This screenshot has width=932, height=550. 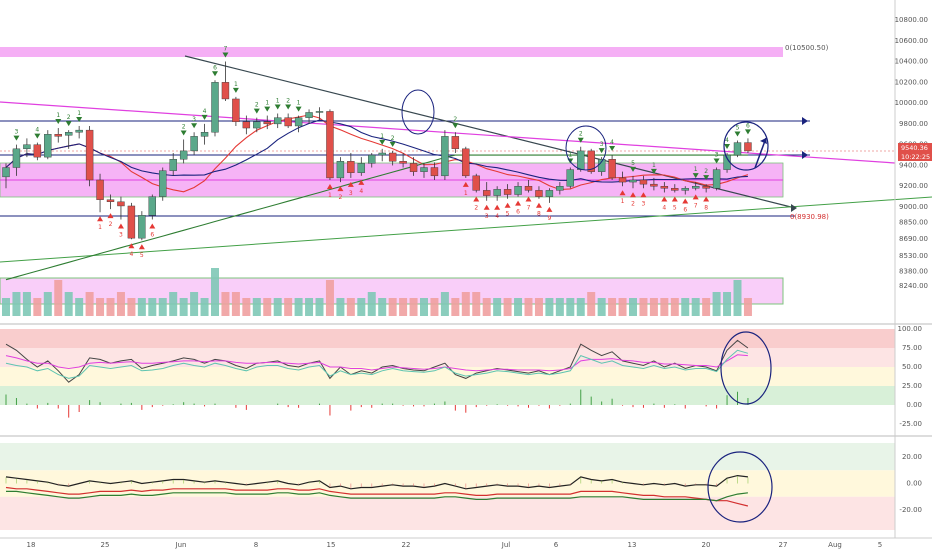 I want to click on osc1-tick-label: 50.00, so click(x=912, y=367).